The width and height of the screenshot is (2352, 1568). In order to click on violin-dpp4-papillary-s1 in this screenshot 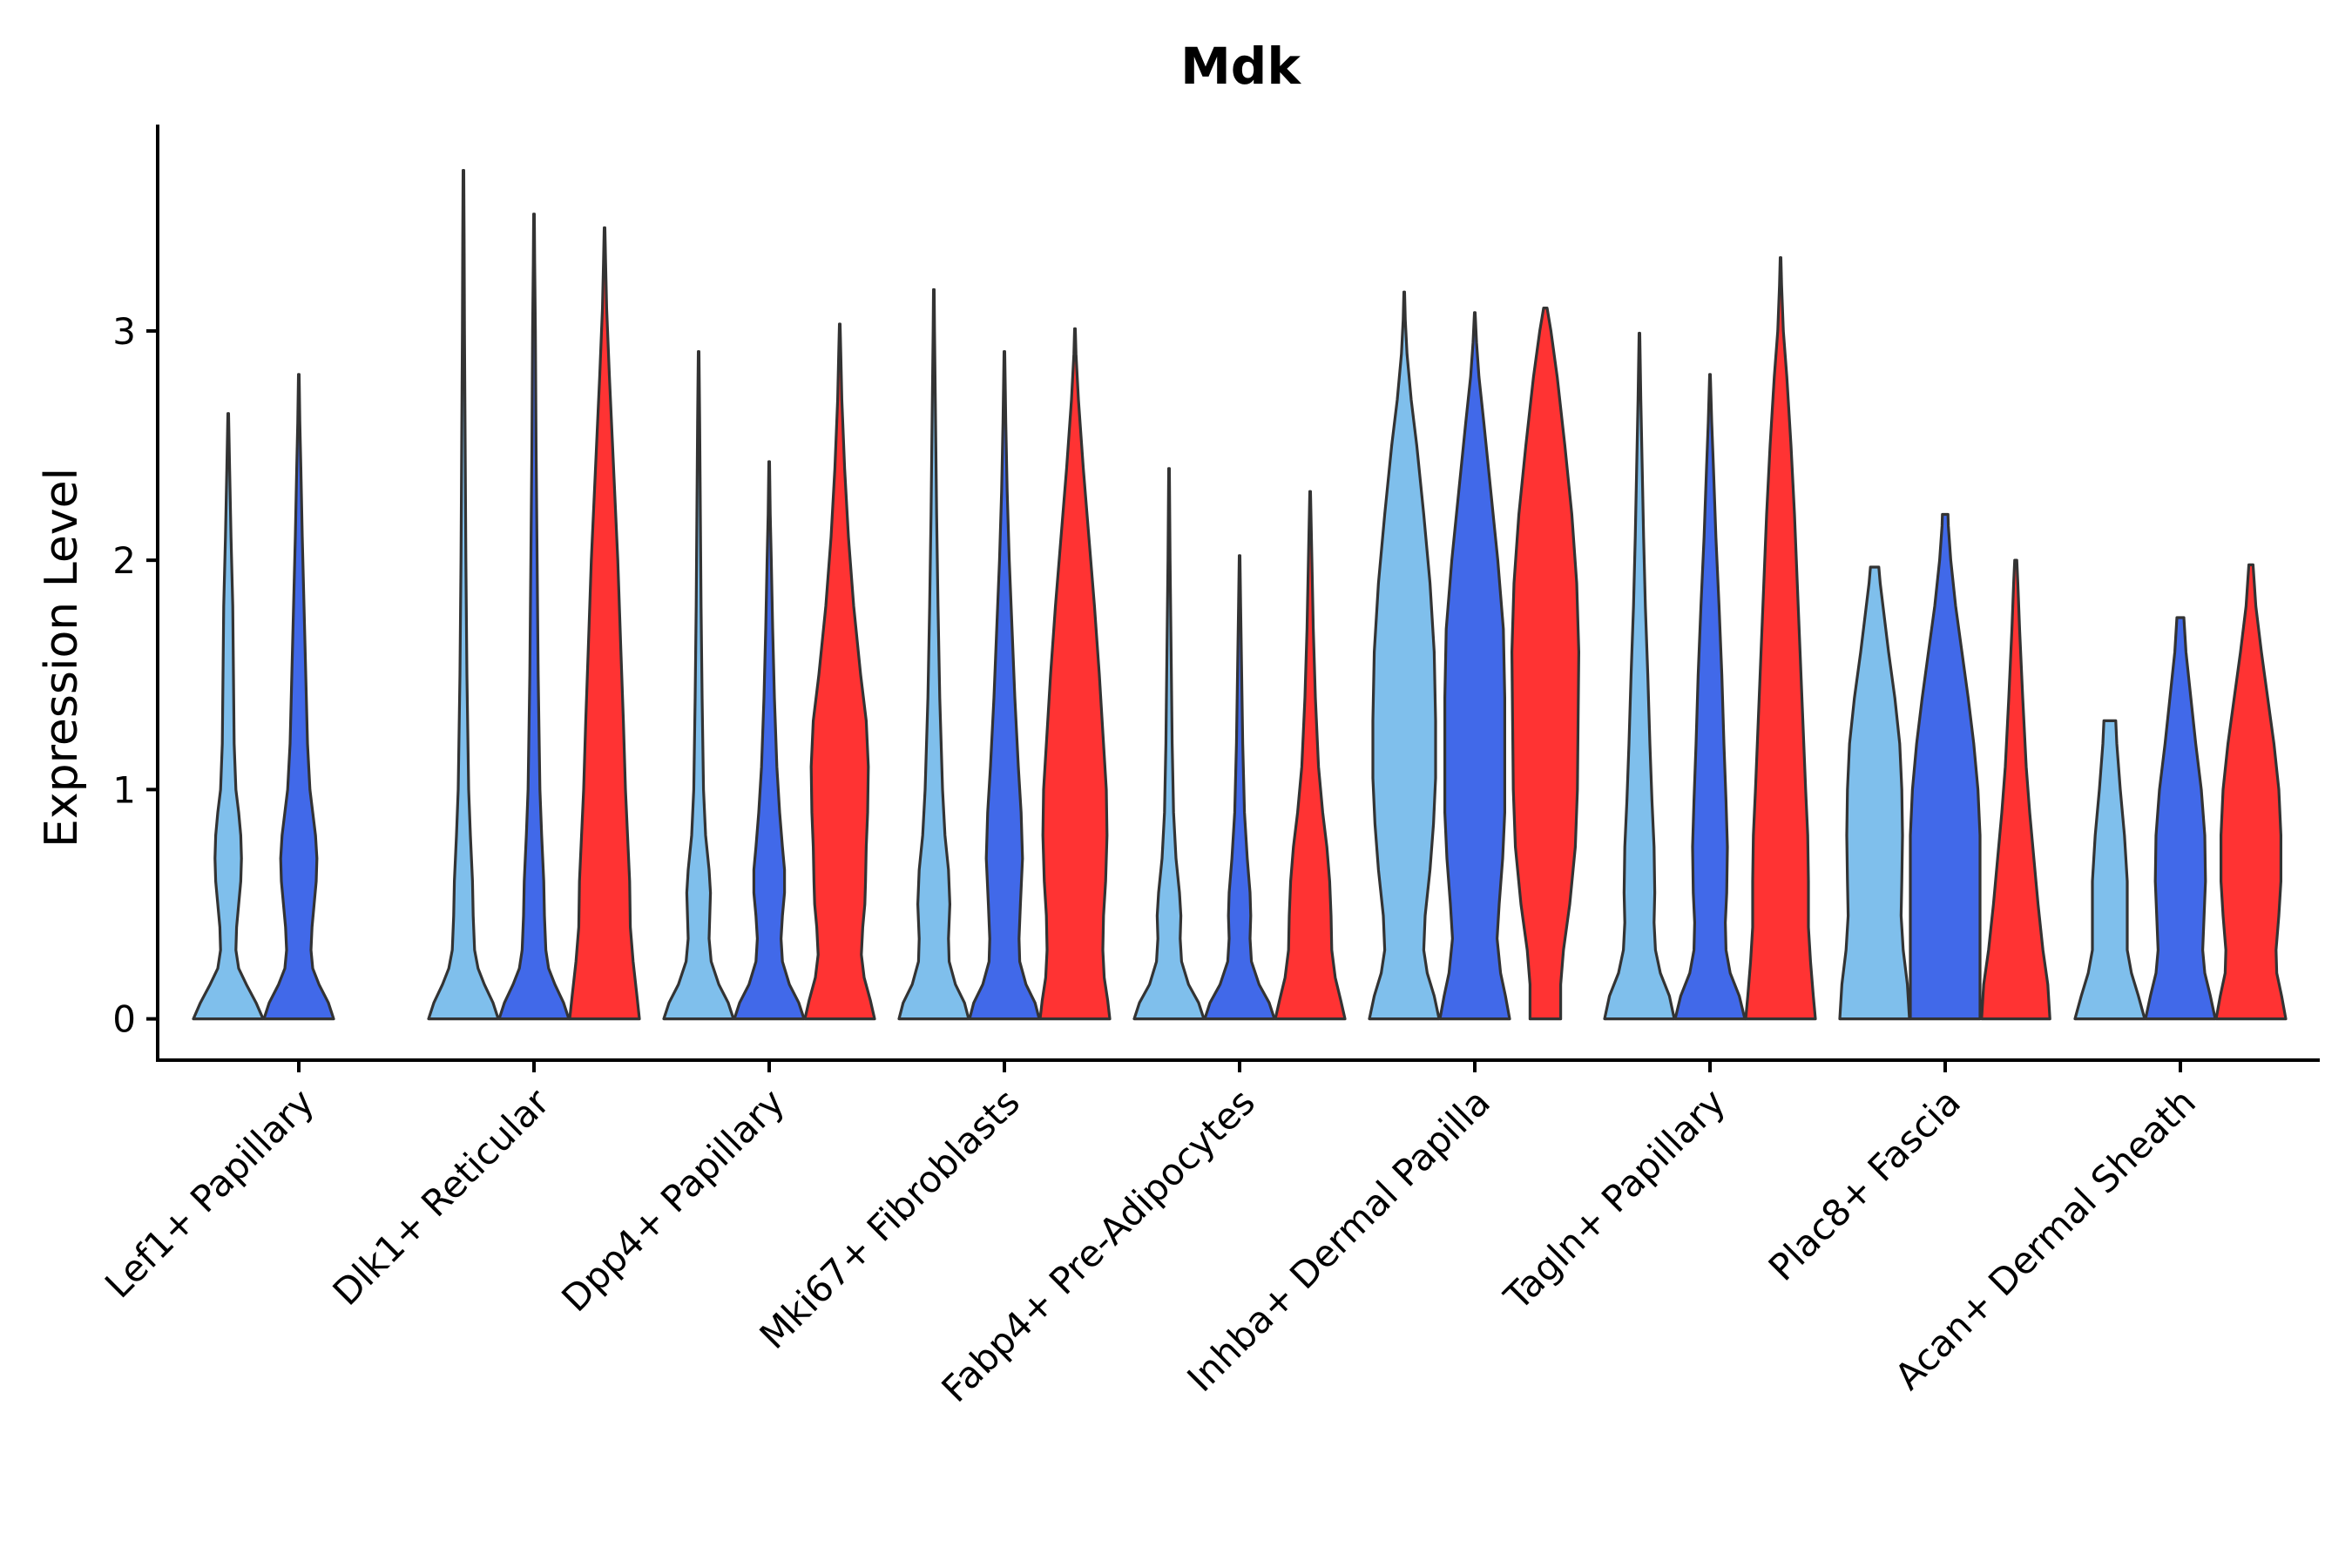, I will do `click(769, 741)`.